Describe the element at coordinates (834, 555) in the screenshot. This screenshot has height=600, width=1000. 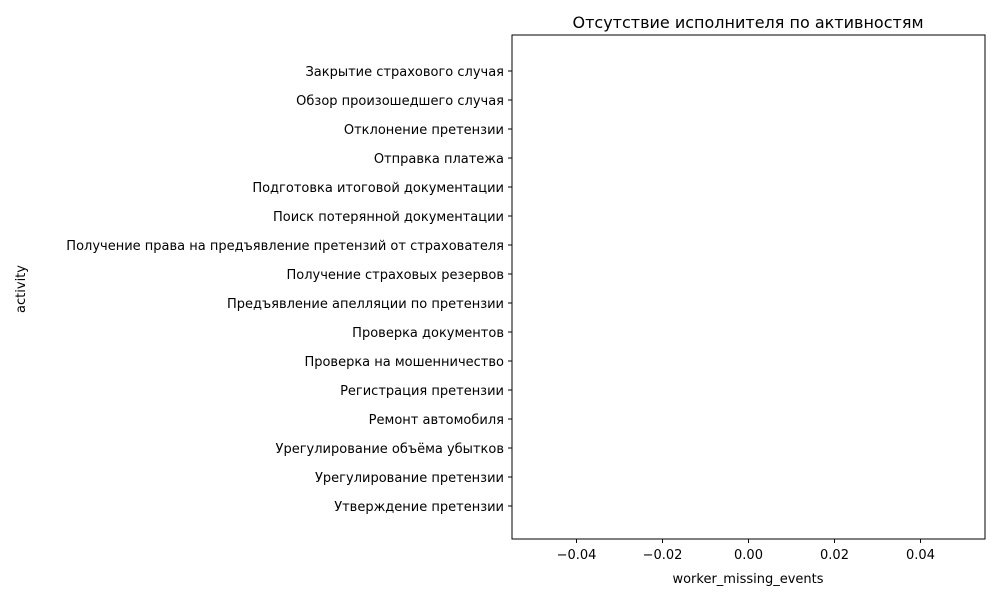
I see `x-tick-label: 0.02` at that location.